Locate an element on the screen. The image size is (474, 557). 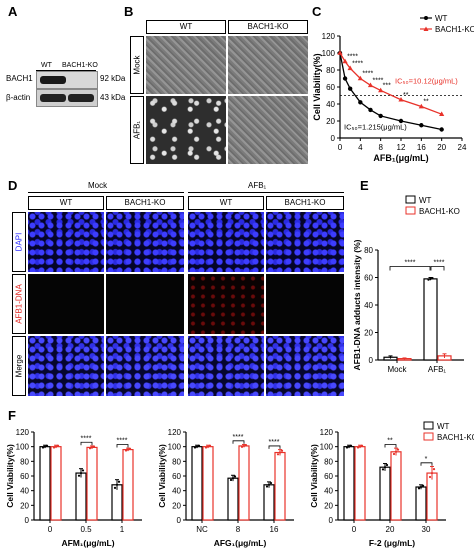
legend-marker-wt is located at coordinates (426, 18).